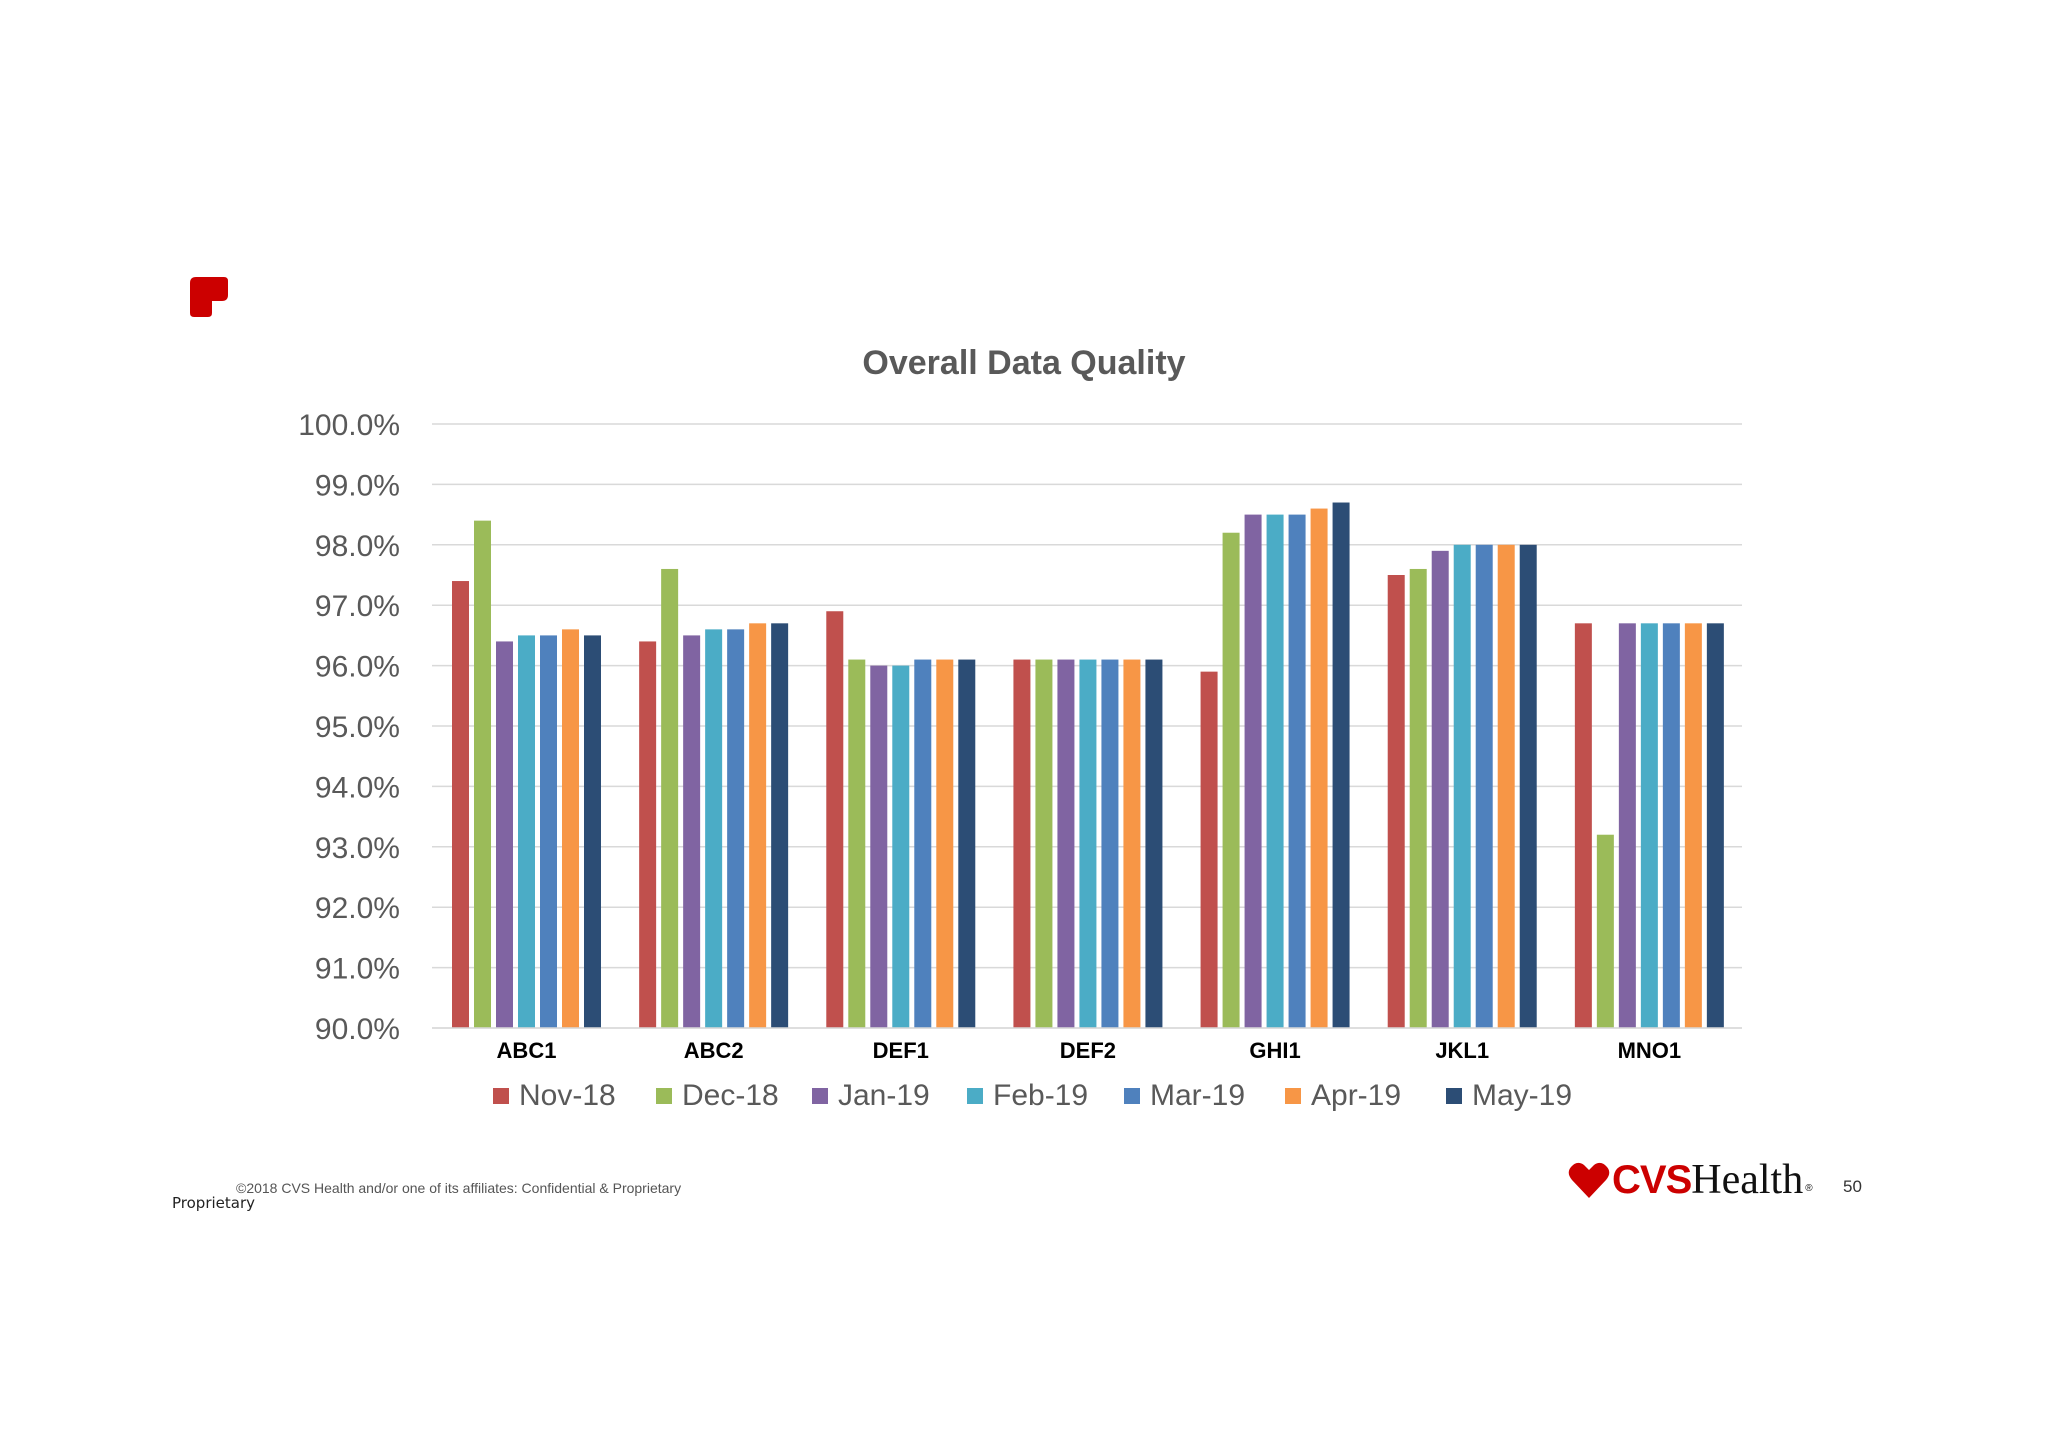  I want to click on y-tick-label: 96.0%, so click(357, 667).